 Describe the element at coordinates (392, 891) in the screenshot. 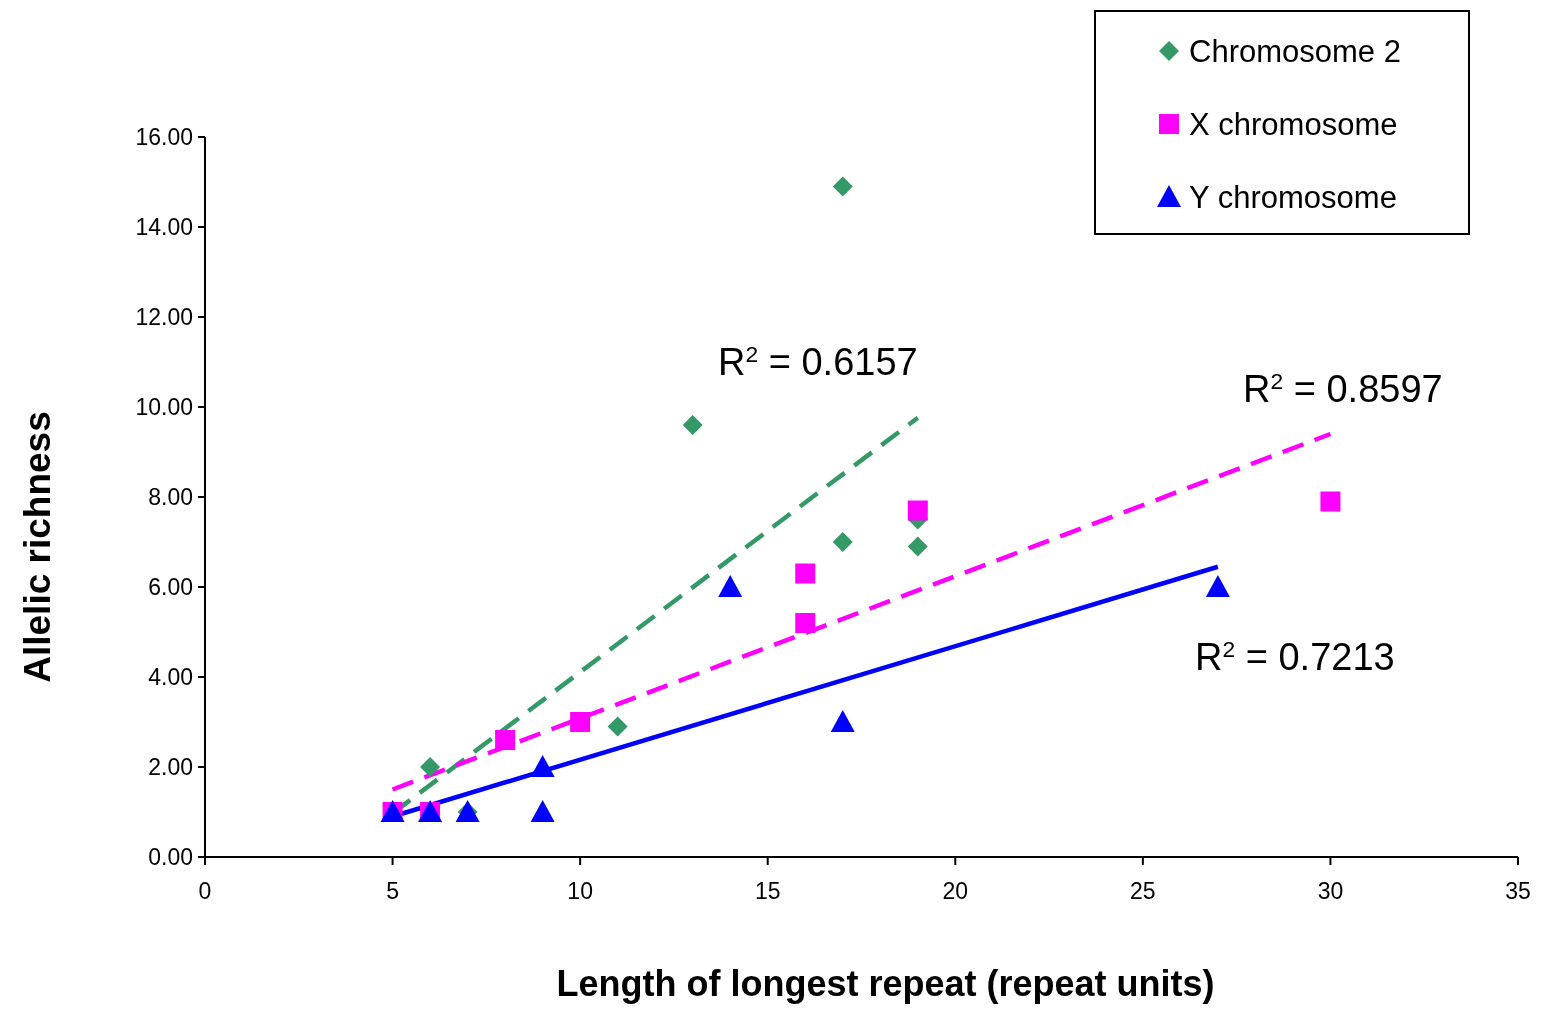

I see `x-tick-label: 5` at that location.